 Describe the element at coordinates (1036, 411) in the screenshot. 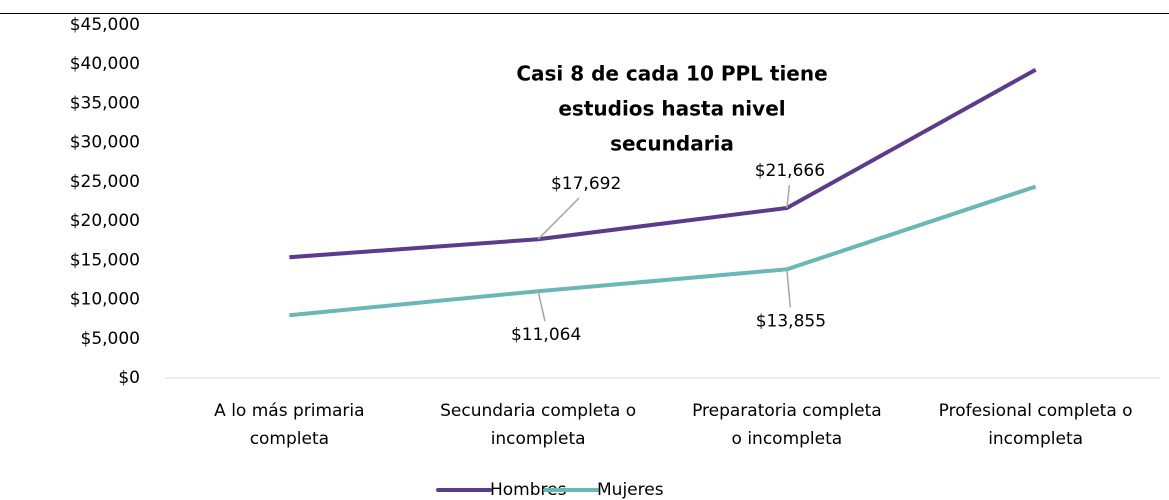

I see `x-tick-line: Profesional completa o` at that location.